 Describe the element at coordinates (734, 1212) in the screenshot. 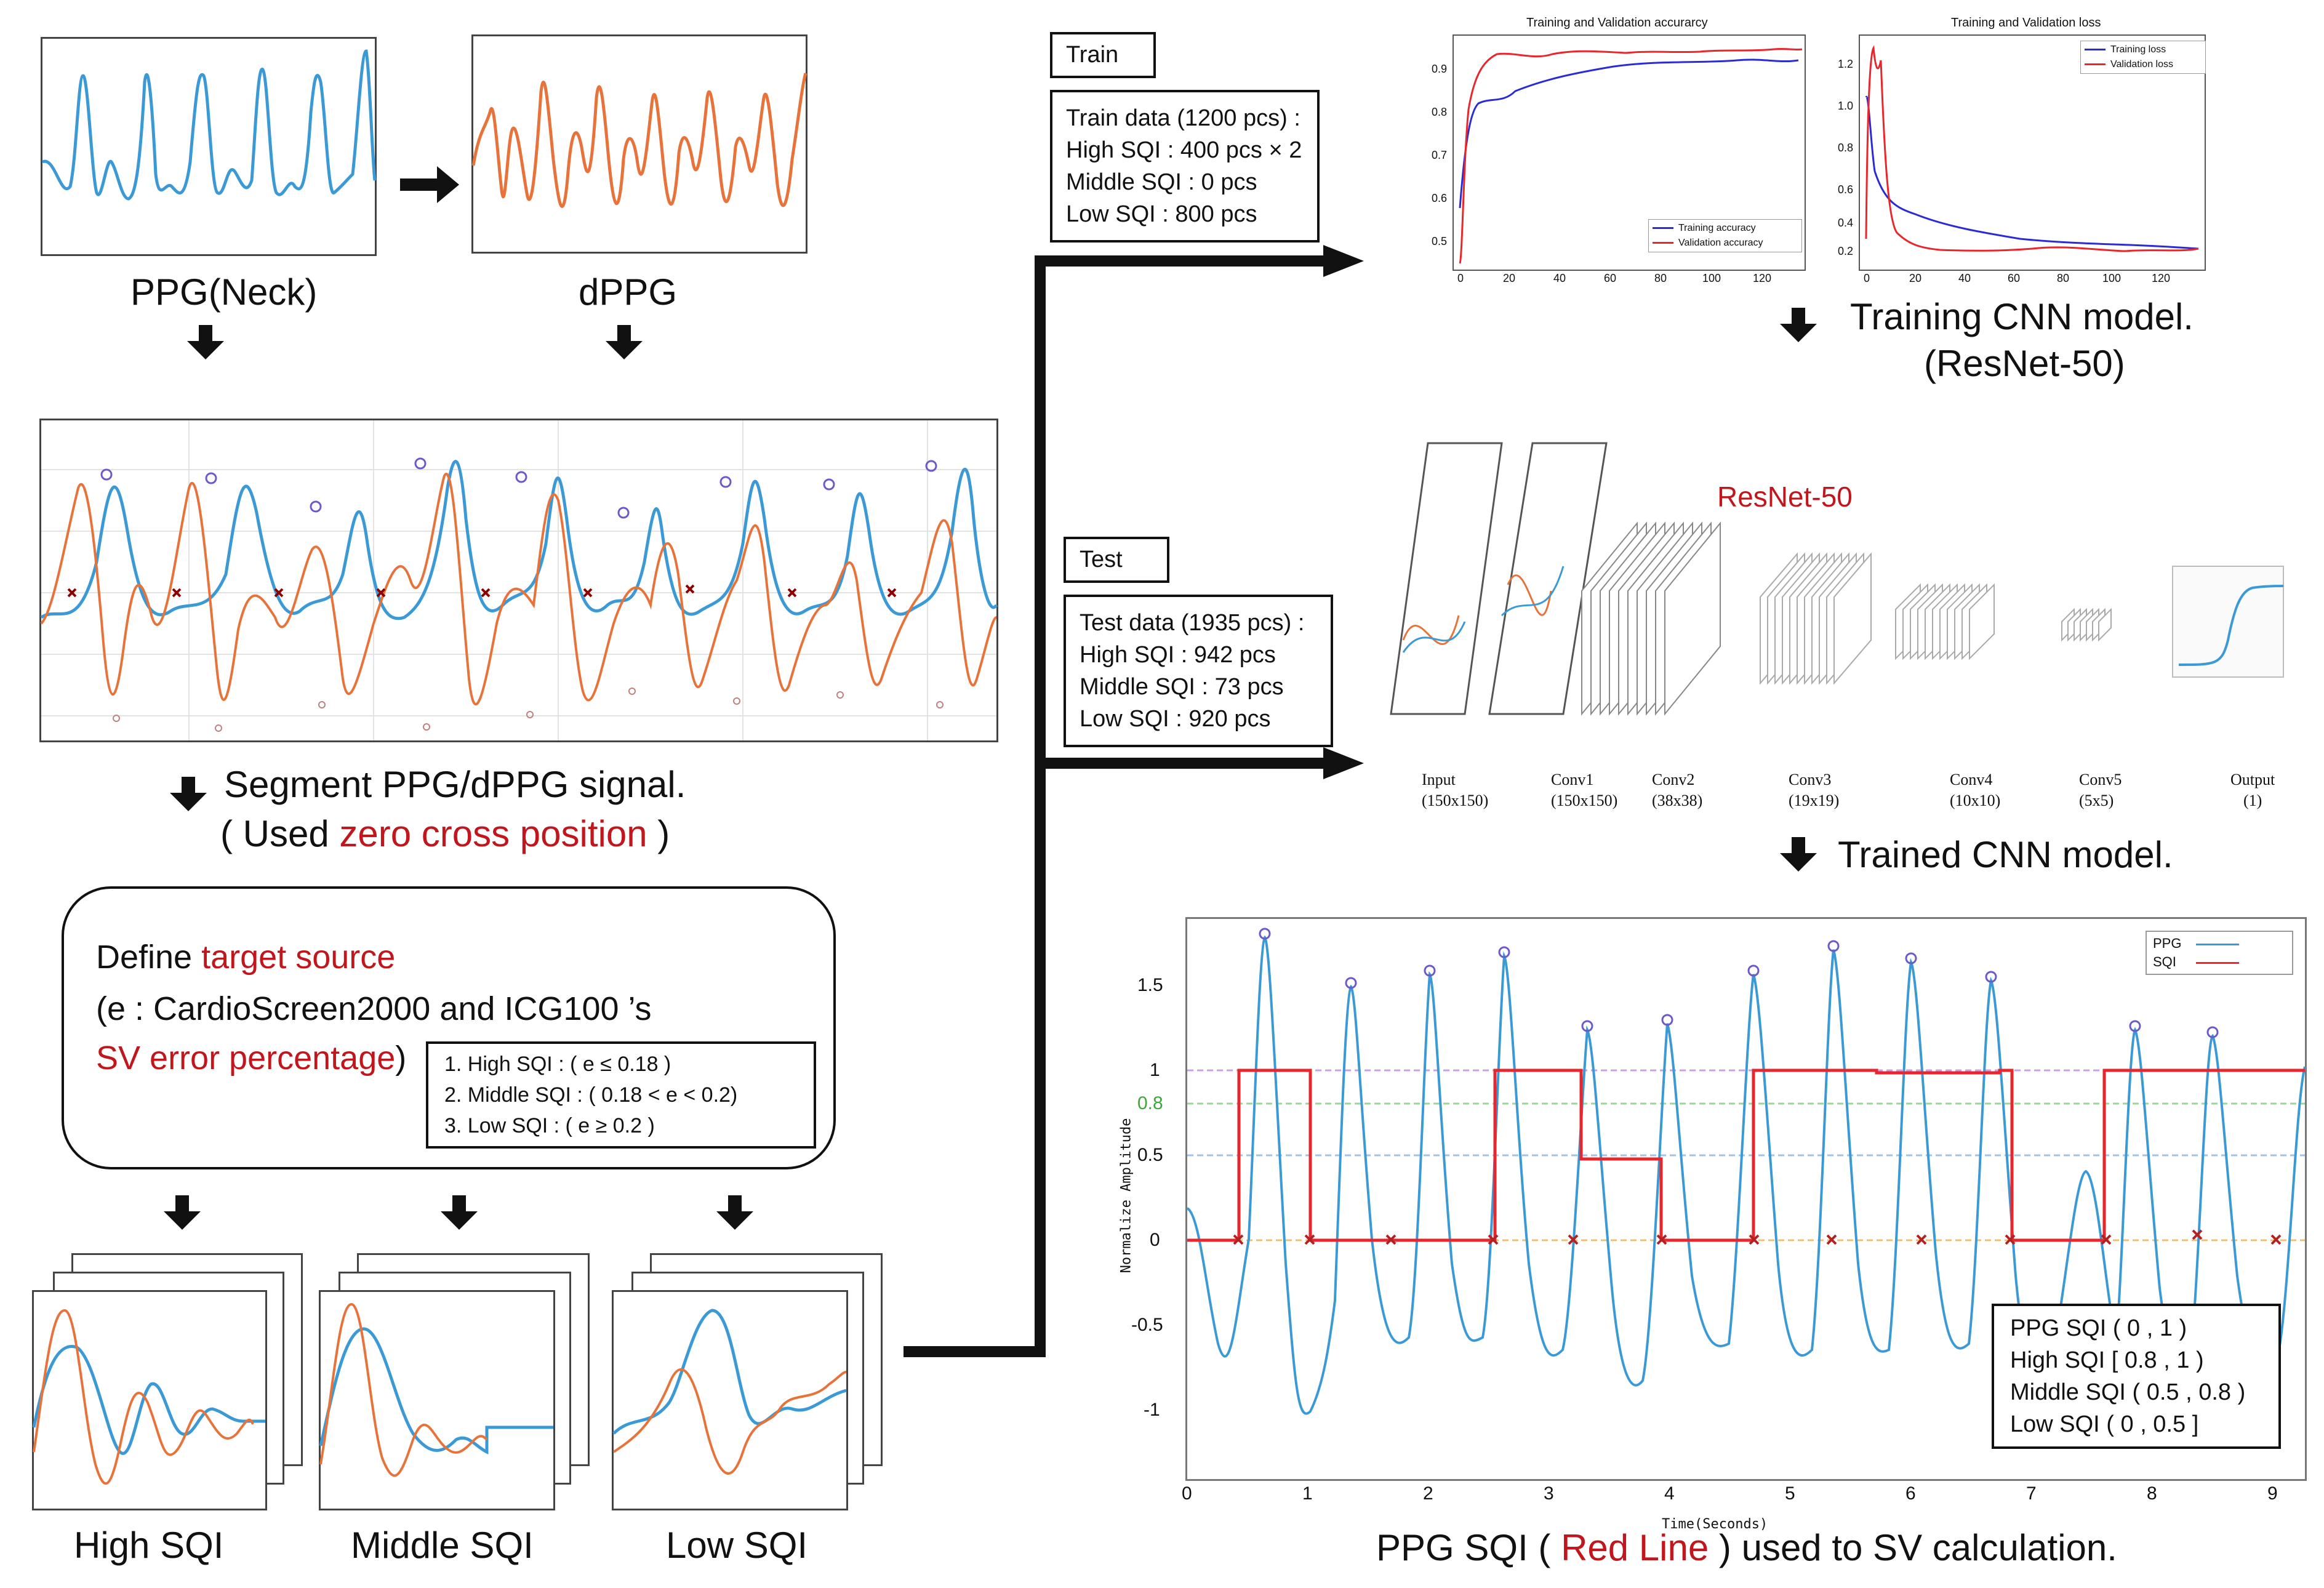

I see `arrow-down-low` at that location.